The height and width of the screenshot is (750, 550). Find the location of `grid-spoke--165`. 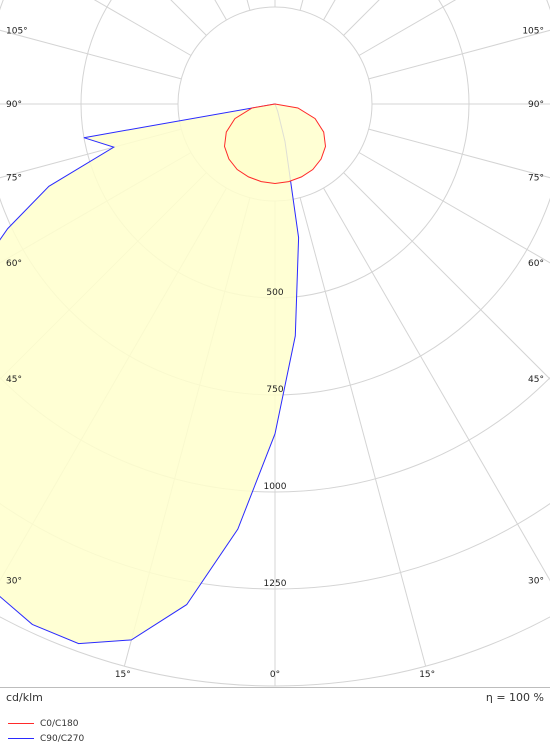

grid-spoke--165 is located at coordinates (248, 5).